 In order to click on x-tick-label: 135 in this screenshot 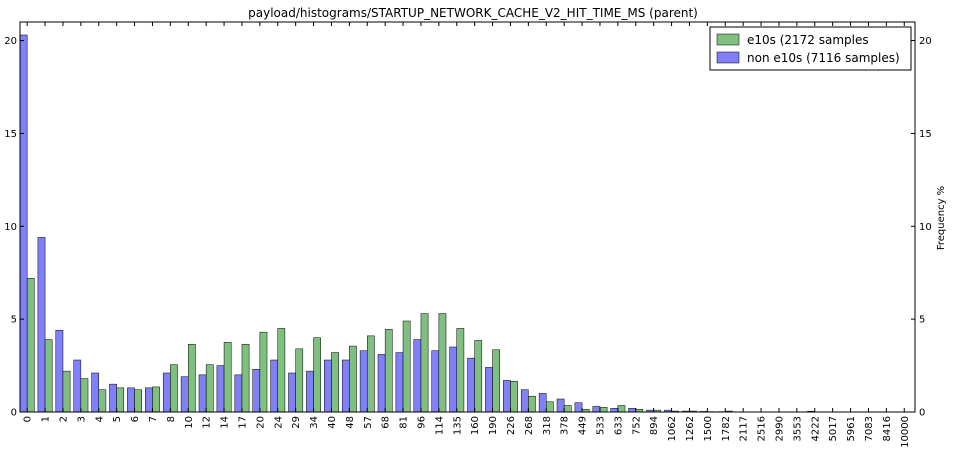, I will do `click(457, 425)`.